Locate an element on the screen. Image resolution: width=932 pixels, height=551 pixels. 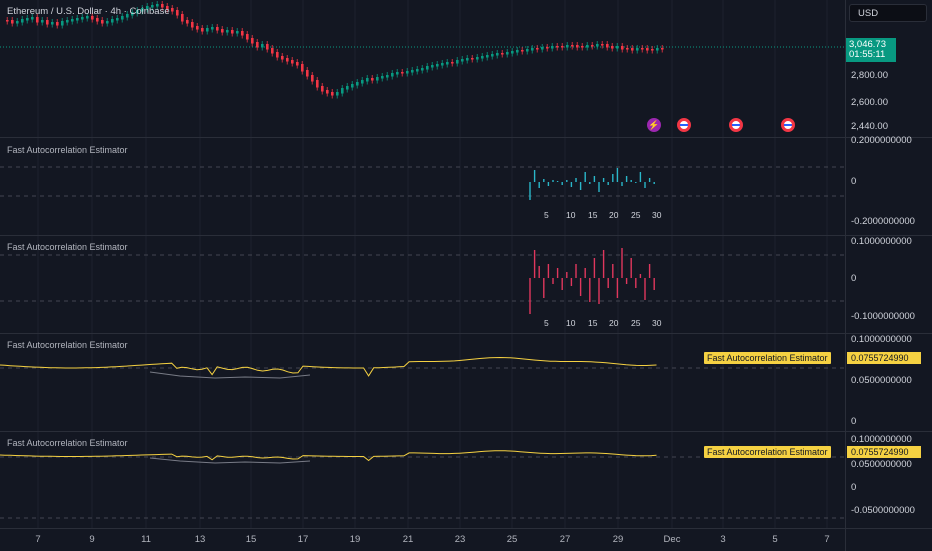
currency-button: USD is located at coordinates (888, 13).